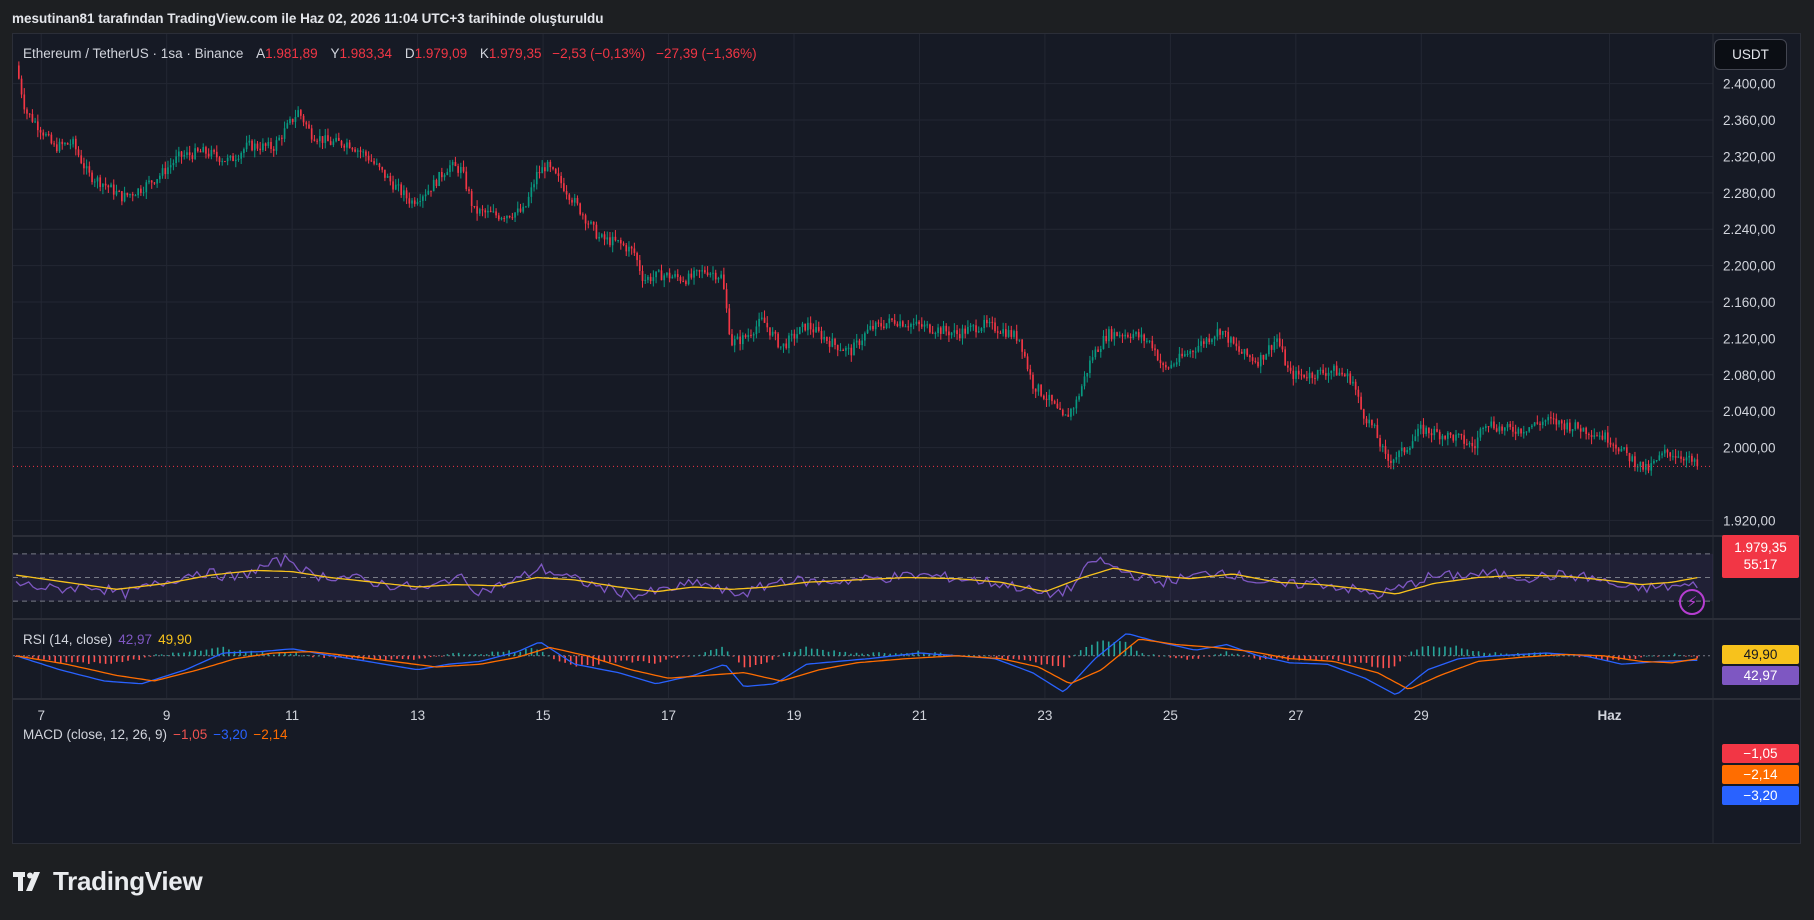  What do you see at coordinates (133, 53) in the screenshot?
I see `symbol-title: Ethereum / TetherUS · 1sa · Binance` at bounding box center [133, 53].